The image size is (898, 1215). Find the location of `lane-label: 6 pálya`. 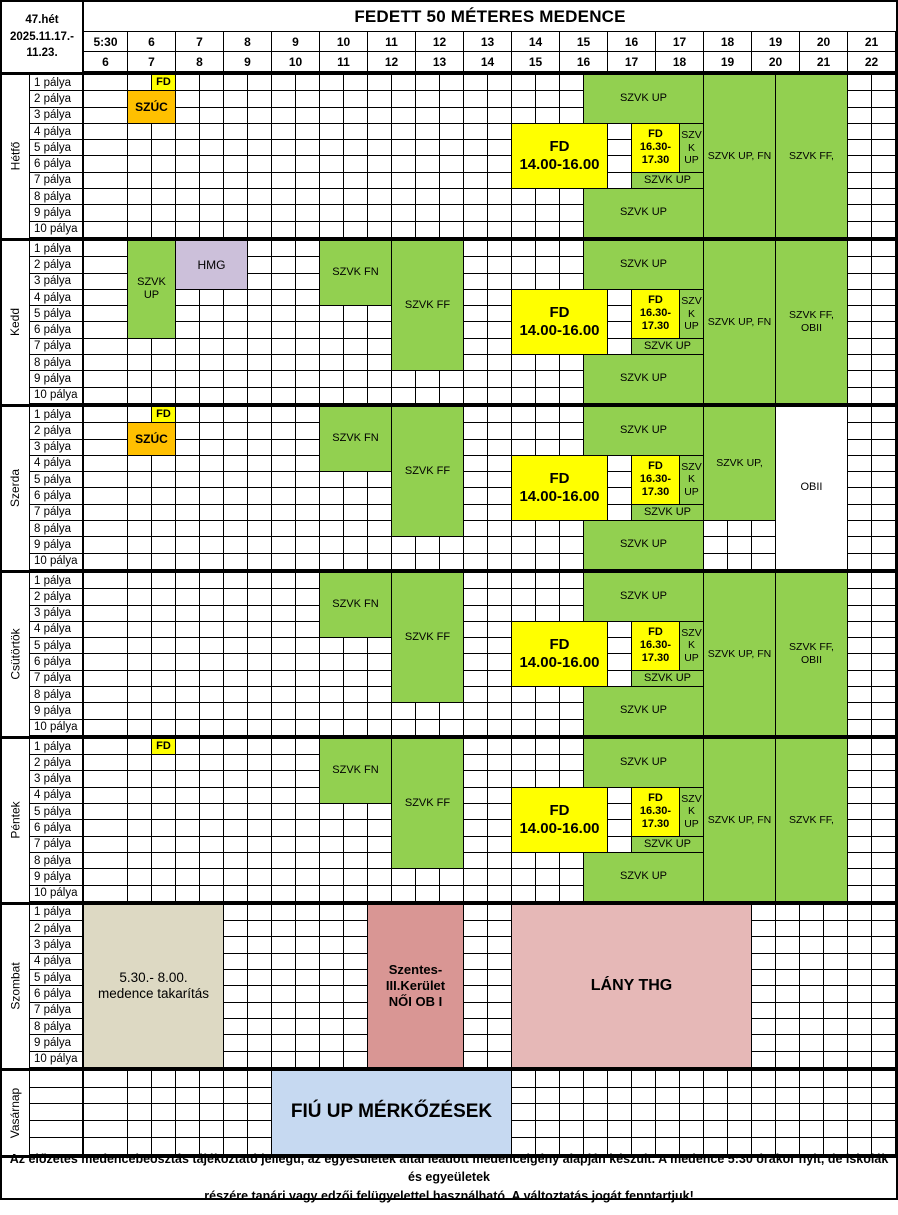

lane-label: 6 pálya is located at coordinates (57, 828).